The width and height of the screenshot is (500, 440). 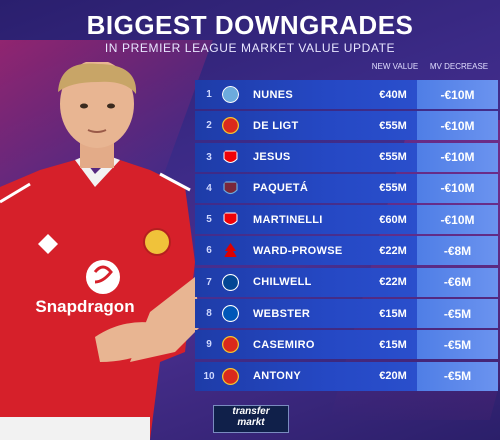 What do you see at coordinates (346, 126) in the screenshot?
I see `table-row: 2 DE LIGT €55M -€10M` at bounding box center [346, 126].